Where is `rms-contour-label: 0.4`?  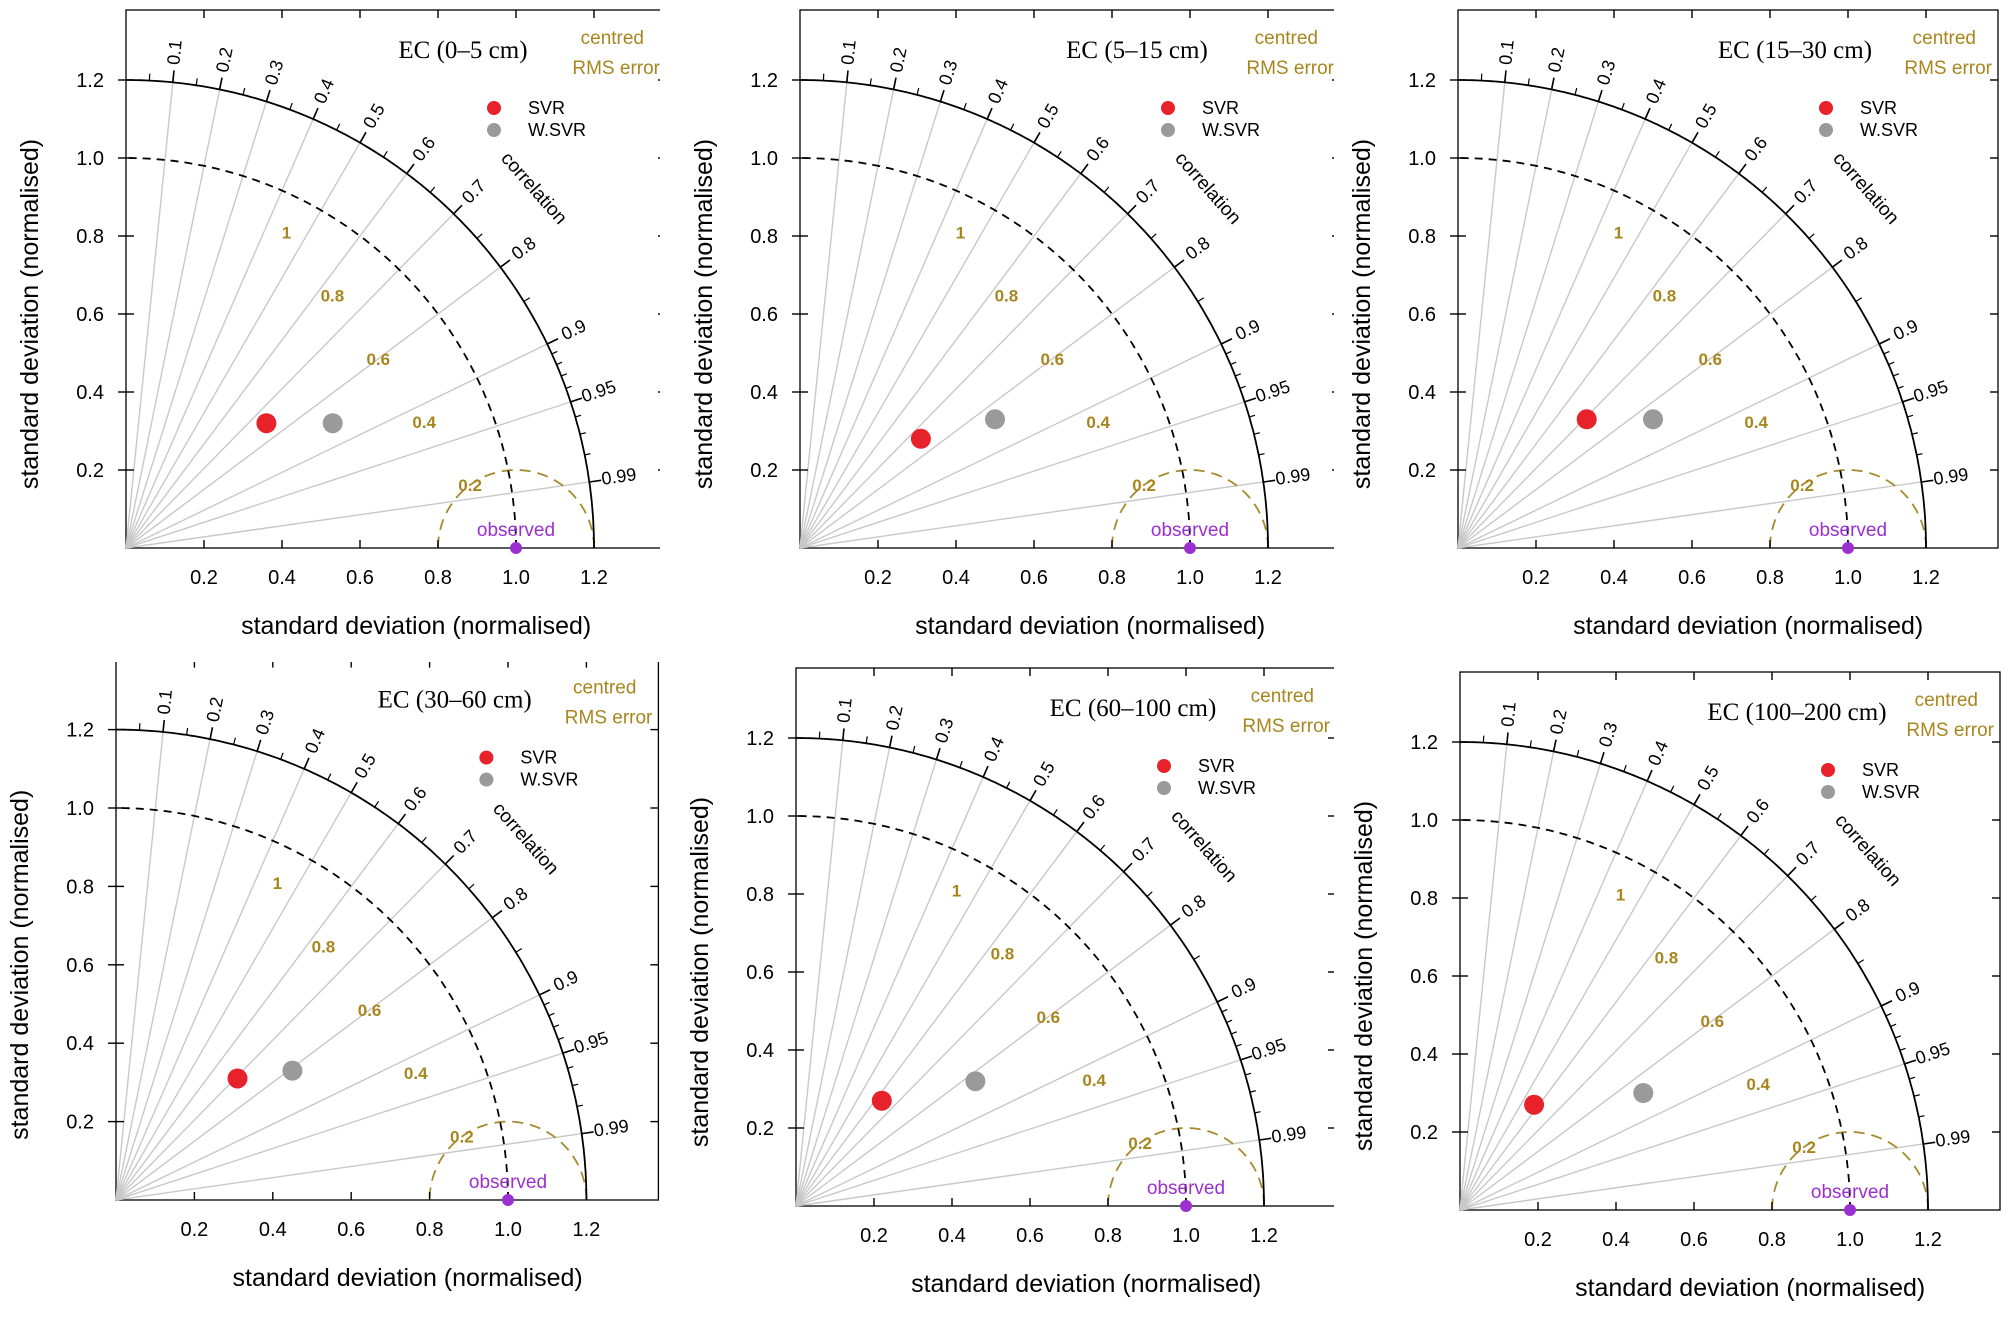 rms-contour-label: 0.4 is located at coordinates (1758, 1084).